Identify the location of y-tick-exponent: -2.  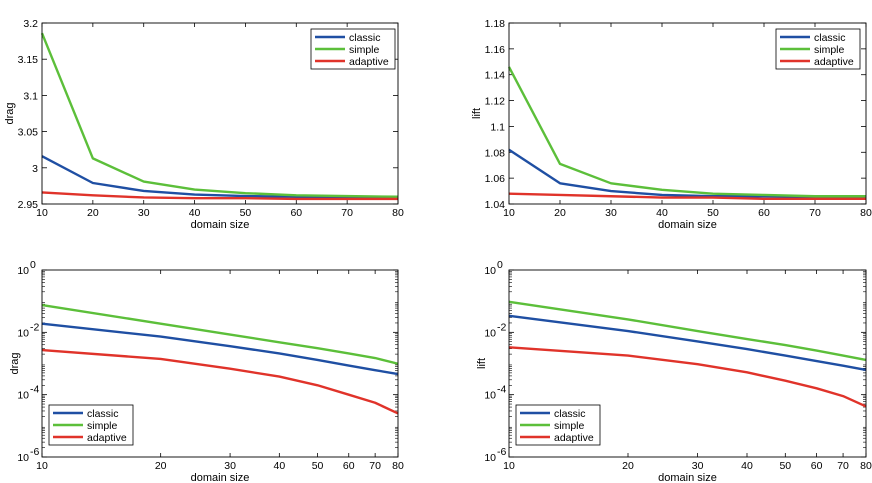
(34, 327).